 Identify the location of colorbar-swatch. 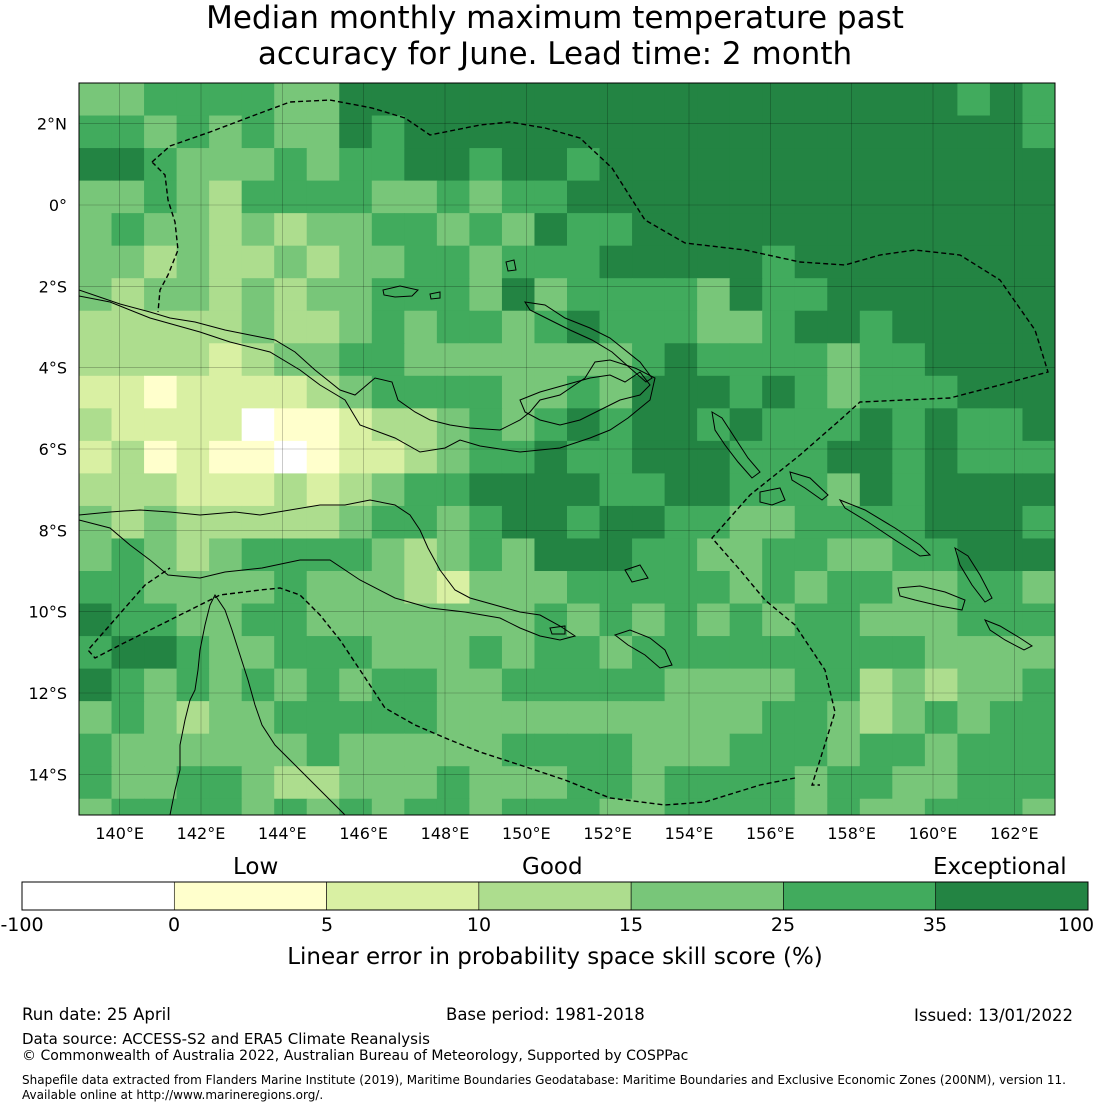
(403, 896).